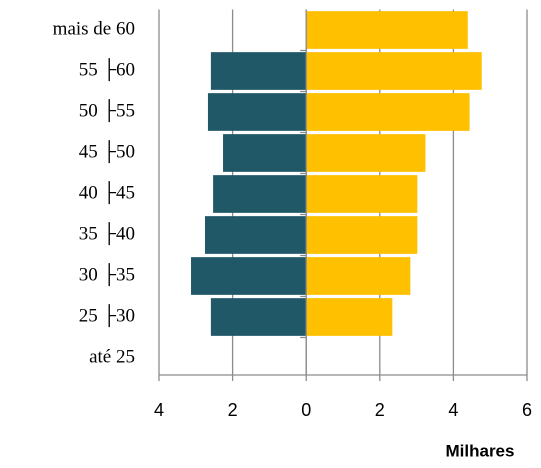 The image size is (541, 468). What do you see at coordinates (306, 410) in the screenshot?
I see `x-tick-label: 0` at bounding box center [306, 410].